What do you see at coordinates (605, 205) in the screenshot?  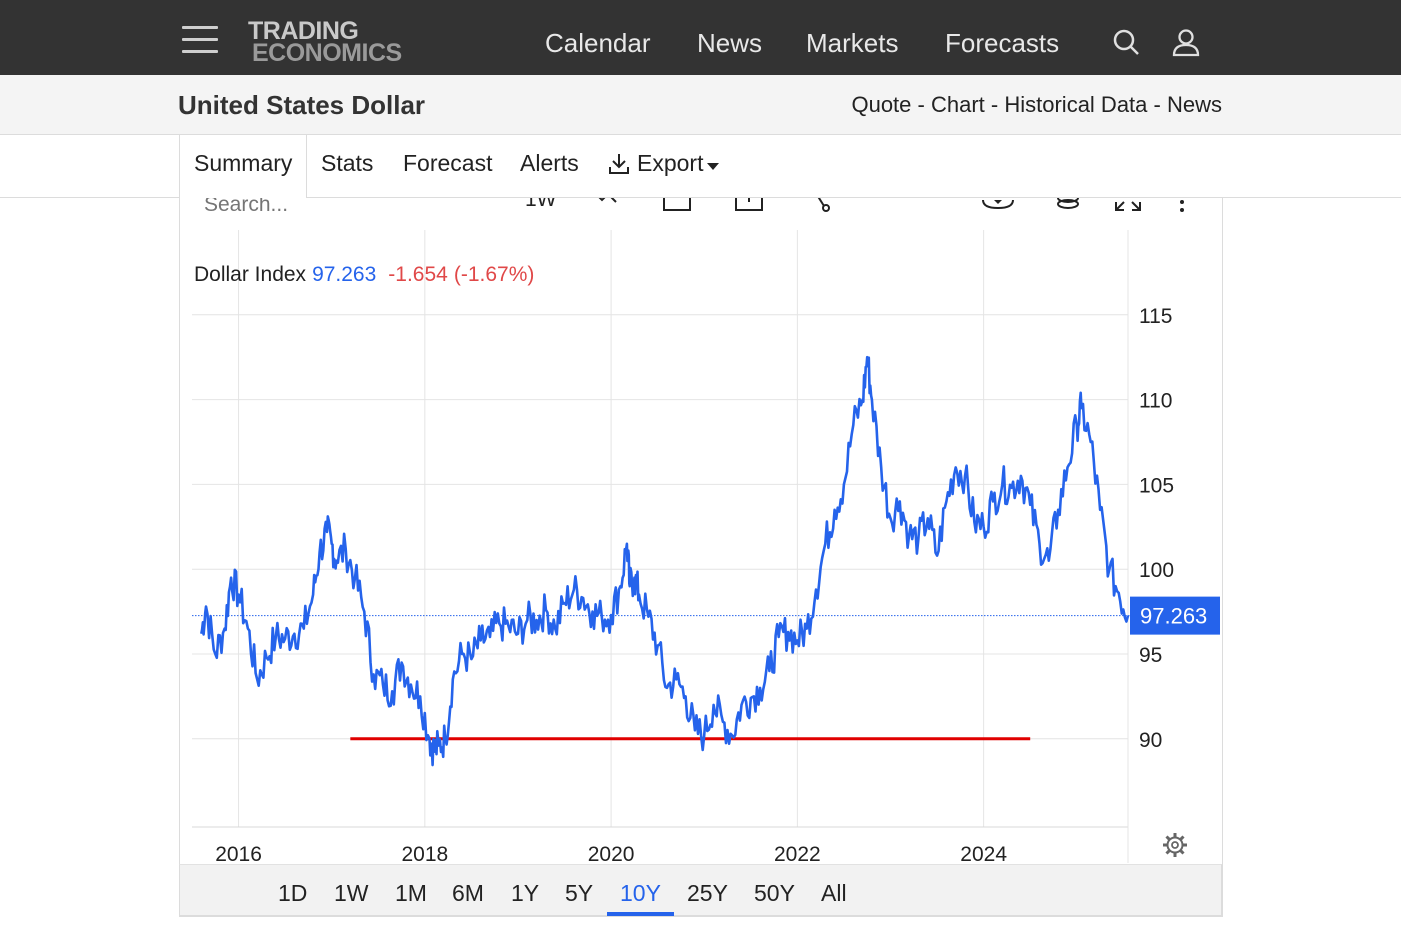 I see `chart-type-icon` at bounding box center [605, 205].